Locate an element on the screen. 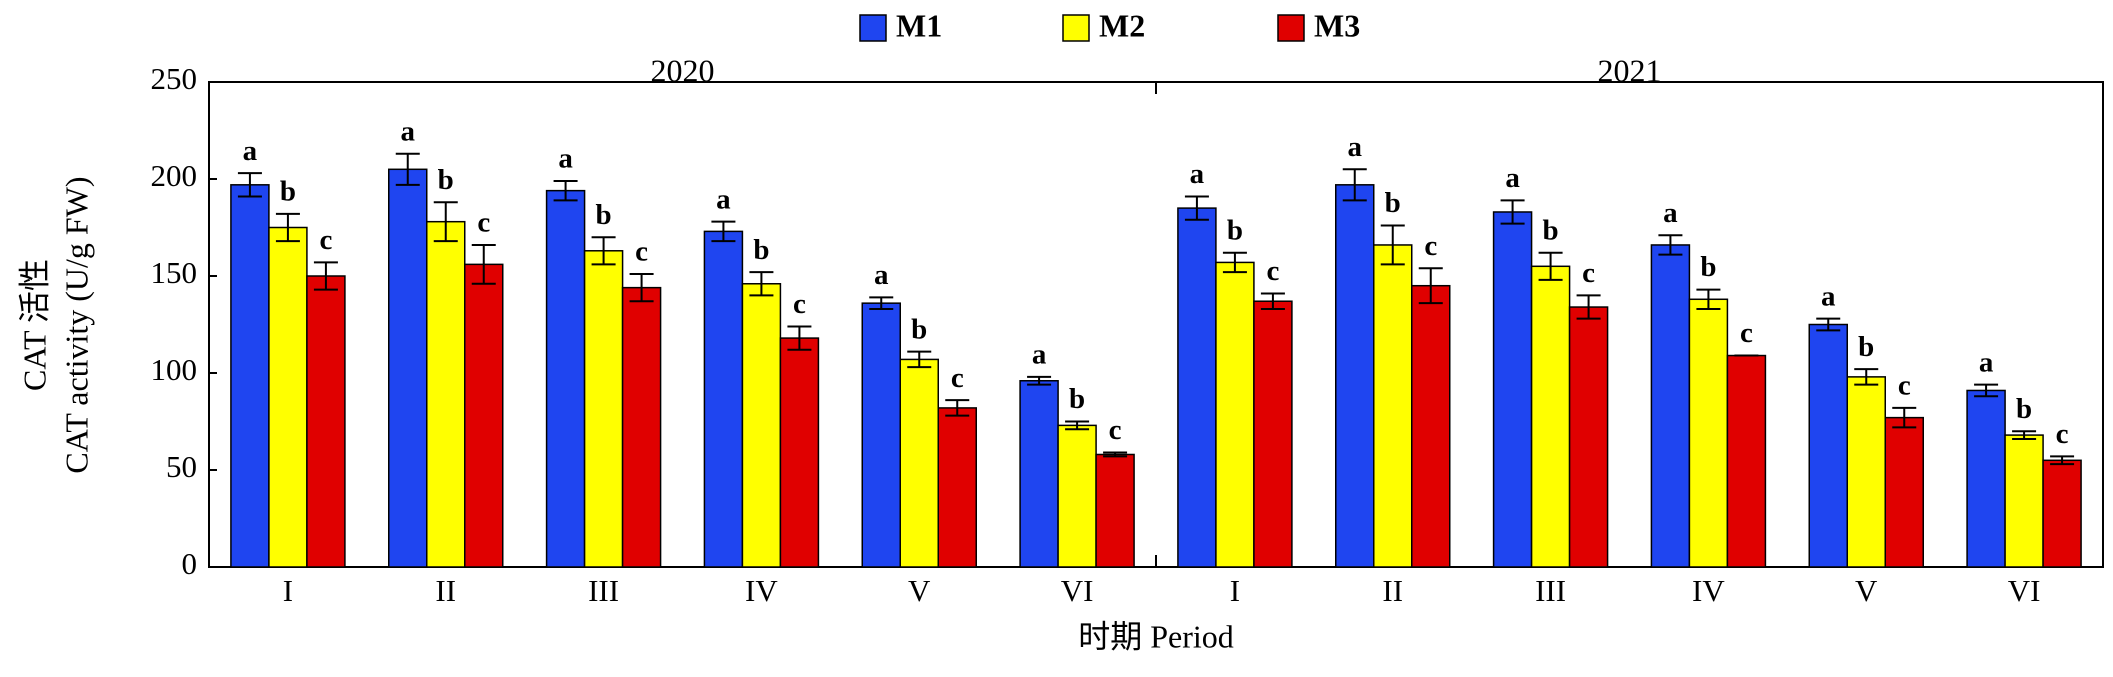 This screenshot has height=677, width=2113. y-tick-label: 200 is located at coordinates (174, 175).